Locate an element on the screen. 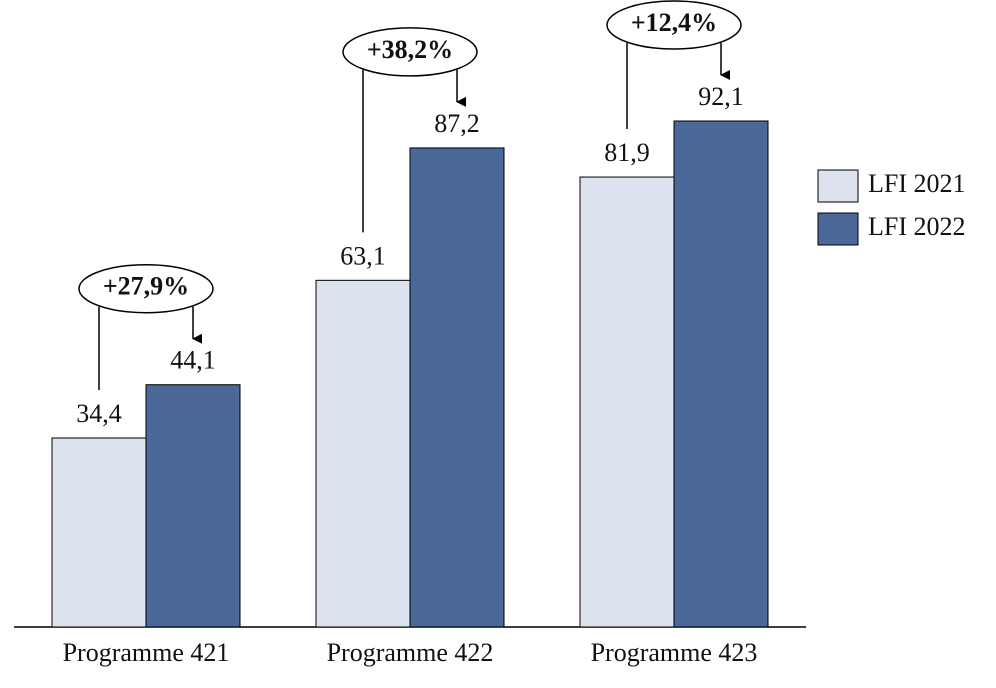  legend-label: LFI 2021 is located at coordinates (917, 183).